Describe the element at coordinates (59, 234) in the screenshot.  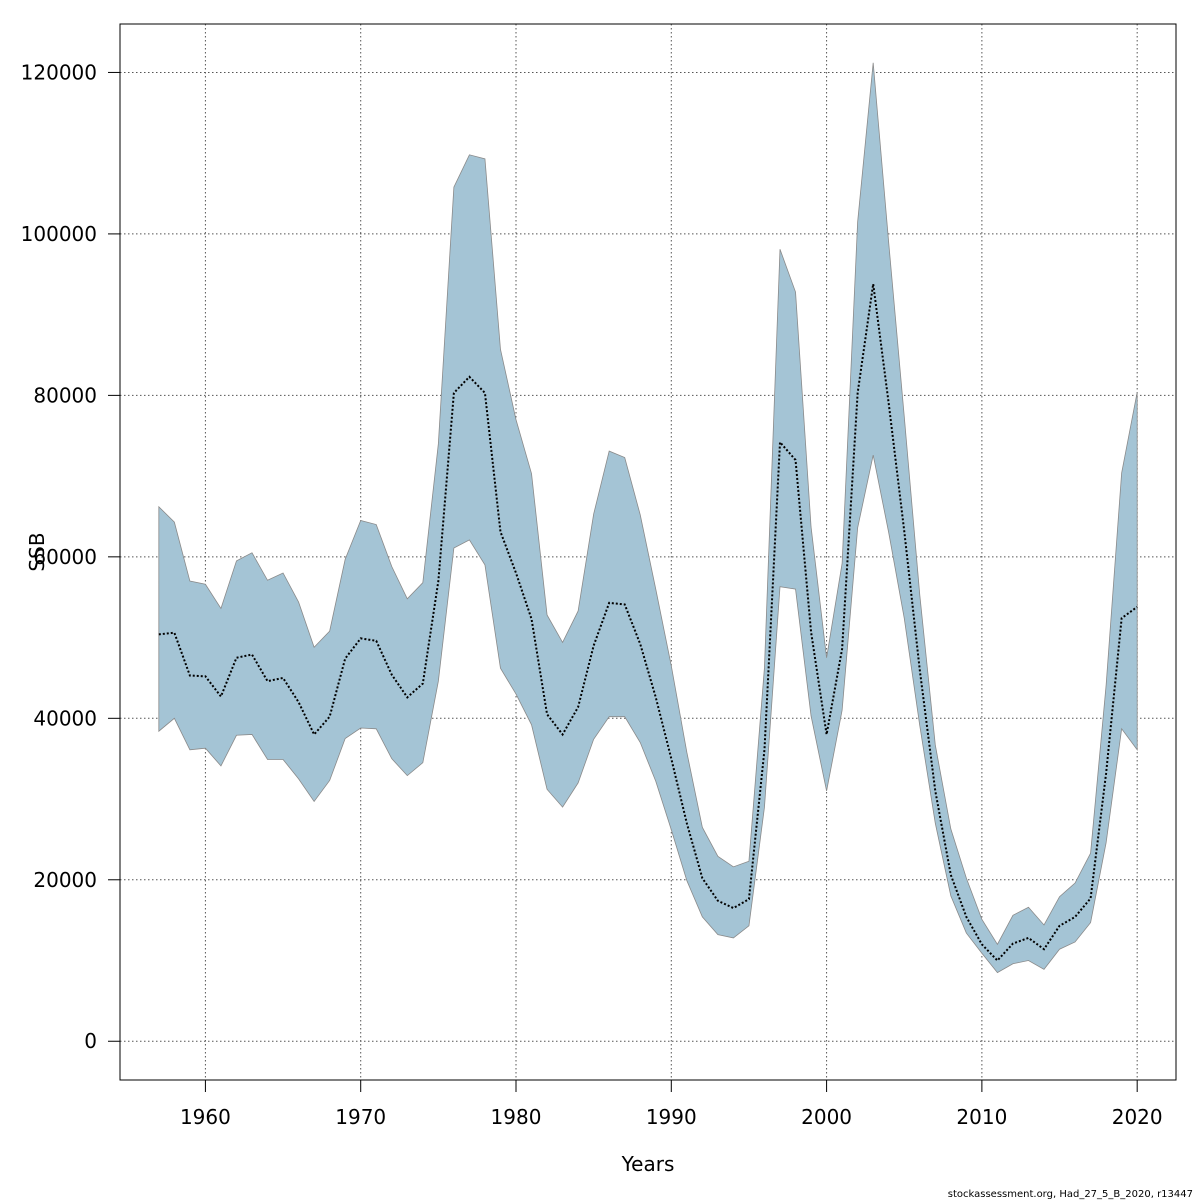
I see `y-tick-label: 100000` at that location.